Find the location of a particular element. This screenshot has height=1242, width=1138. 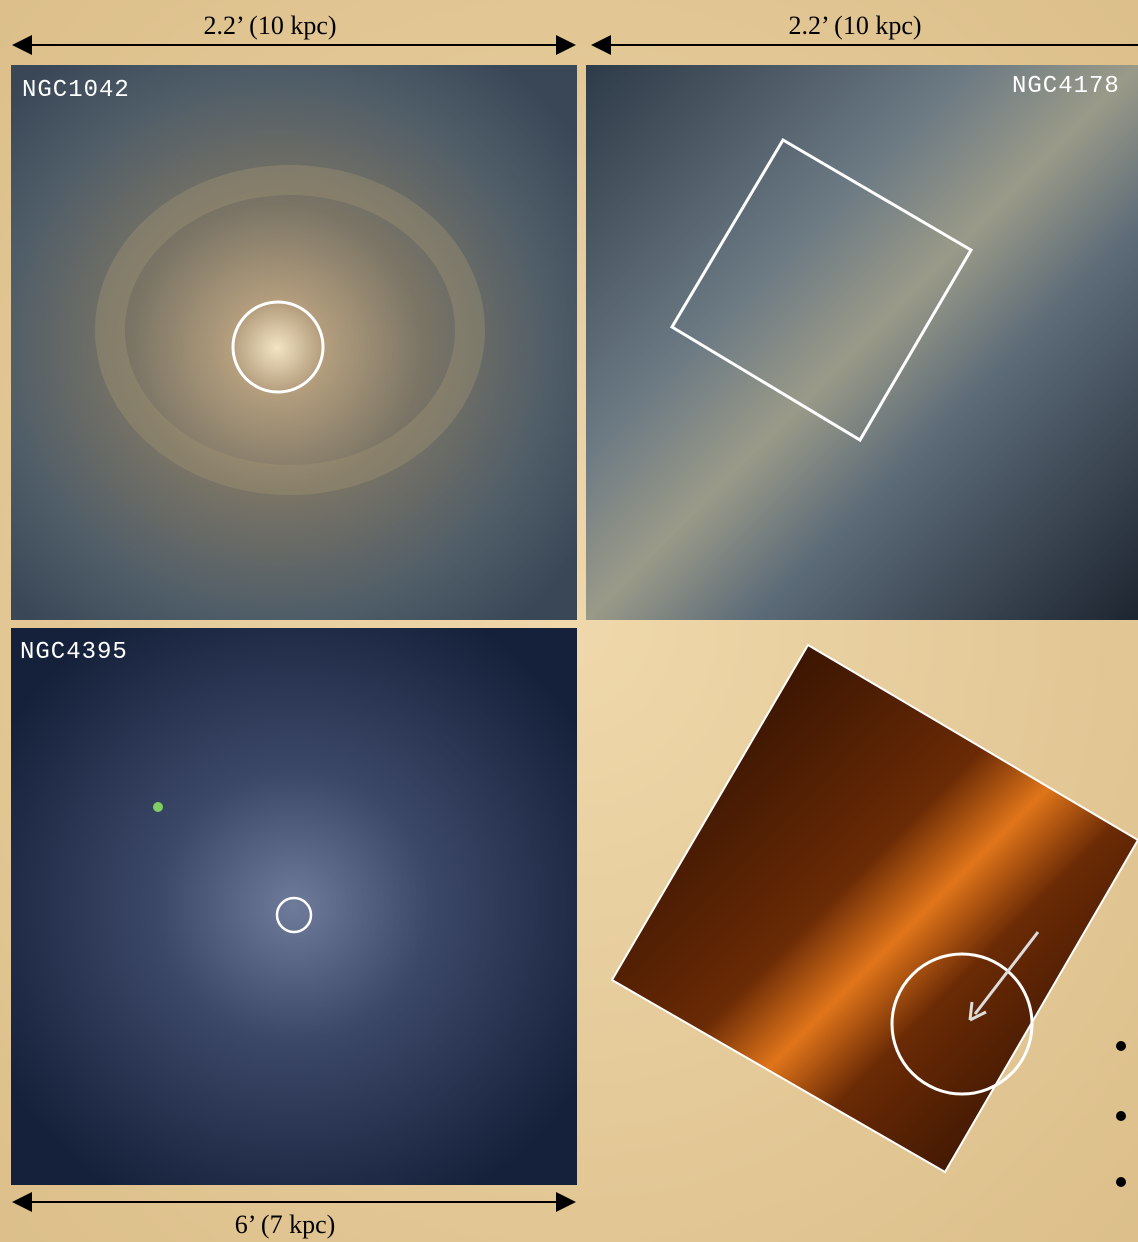

scale-label: 6’ (7 kpc) is located at coordinates (285, 1224).